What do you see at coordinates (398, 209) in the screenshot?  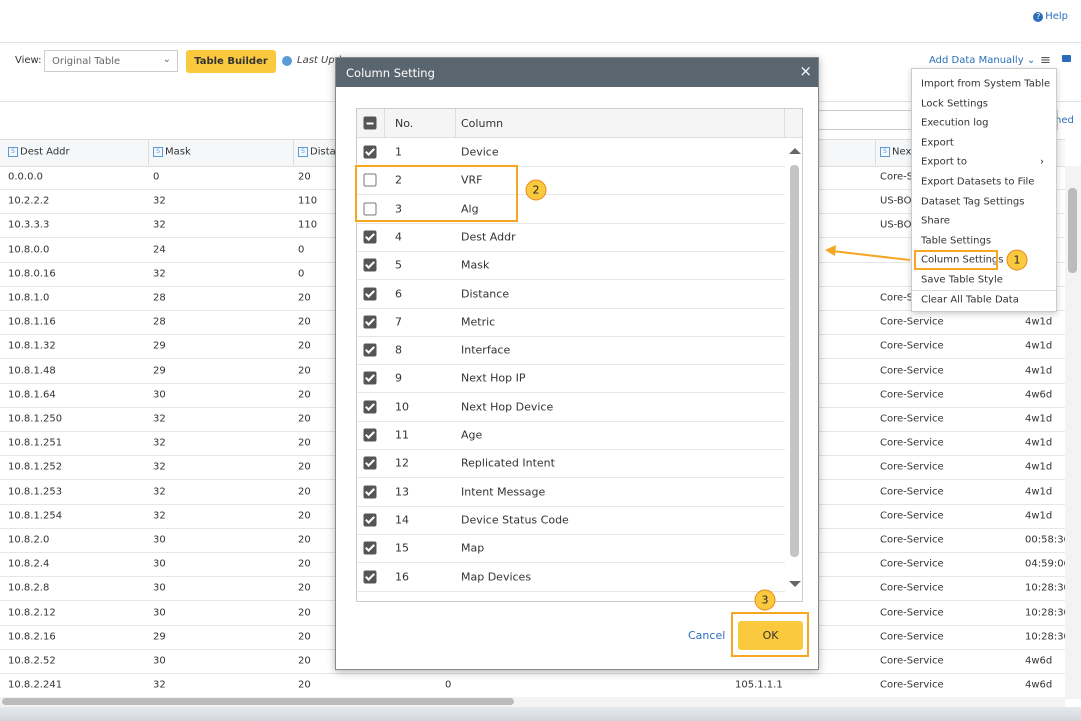 I see `column-no: 3` at bounding box center [398, 209].